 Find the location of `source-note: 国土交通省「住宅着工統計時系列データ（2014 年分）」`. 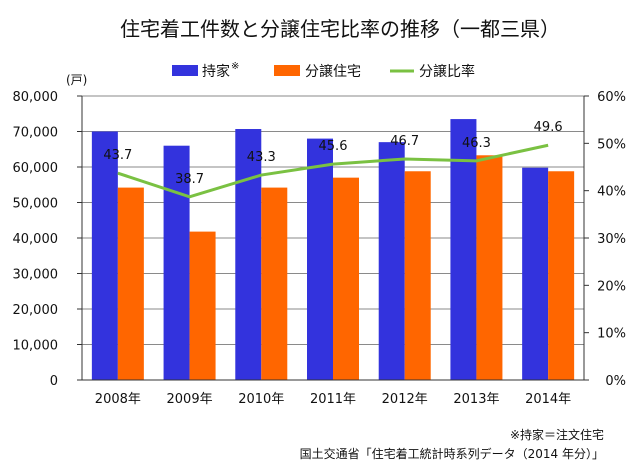

source-note: 国土交通省「住宅着工統計時系列データ（2014 年分）」 is located at coordinates (451, 454).